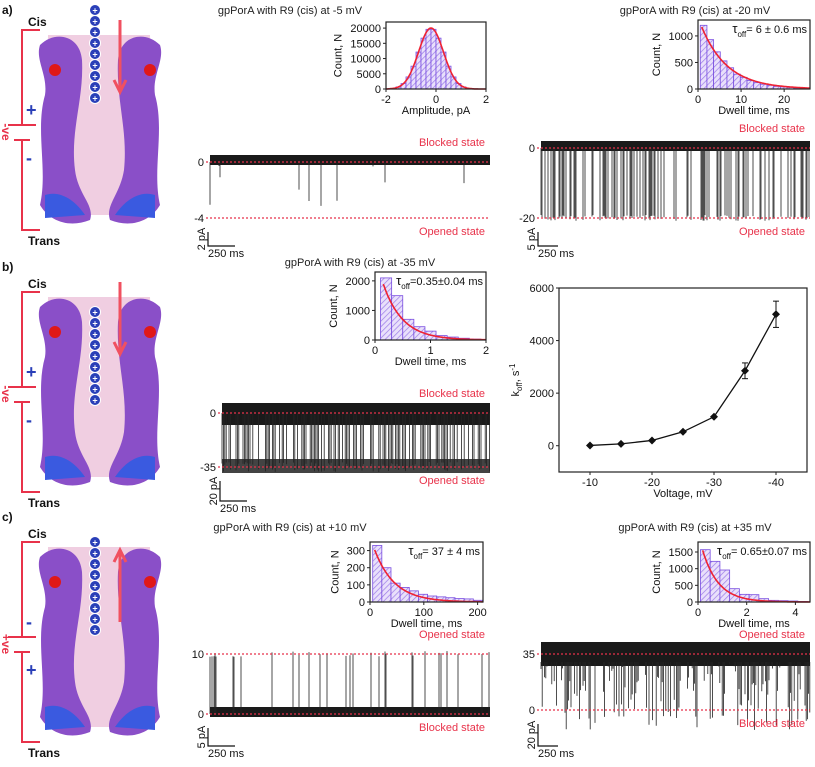 Image resolution: width=815 pixels, height=767 pixels. What do you see at coordinates (356, 569) in the screenshot?
I see `y-tick-label: 200` at bounding box center [356, 569].